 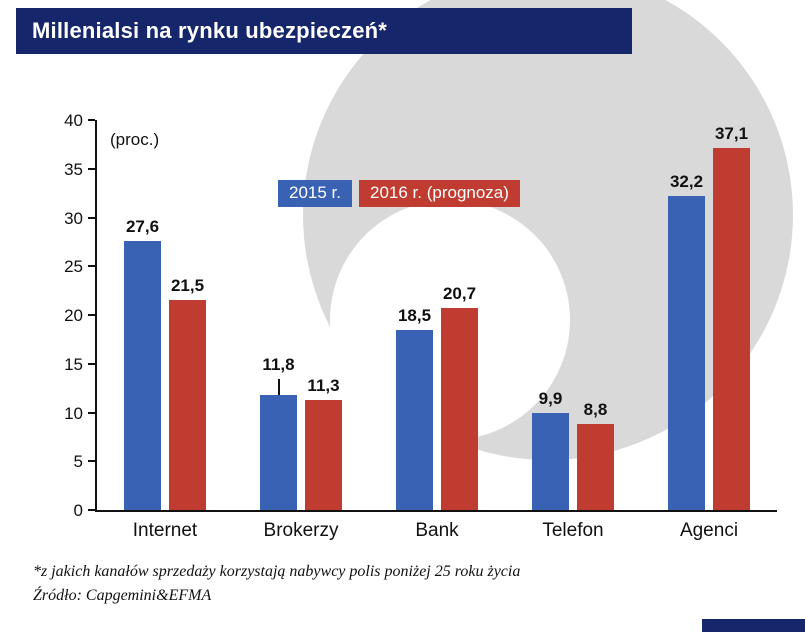 What do you see at coordinates (78, 462) in the screenshot?
I see `y-tick-label: 5` at bounding box center [78, 462].